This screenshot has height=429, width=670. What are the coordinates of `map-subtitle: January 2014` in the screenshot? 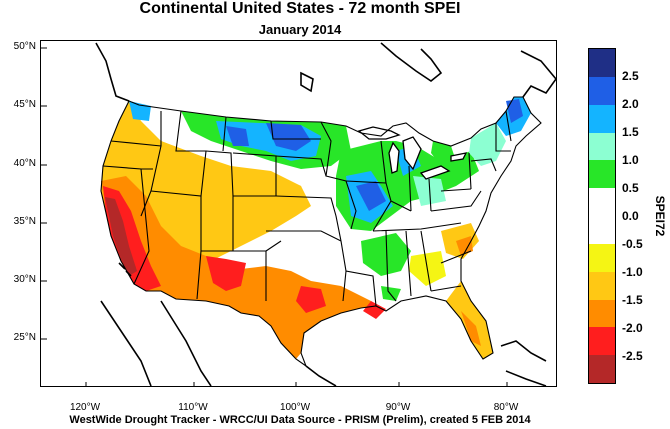 It's located at (300, 29).